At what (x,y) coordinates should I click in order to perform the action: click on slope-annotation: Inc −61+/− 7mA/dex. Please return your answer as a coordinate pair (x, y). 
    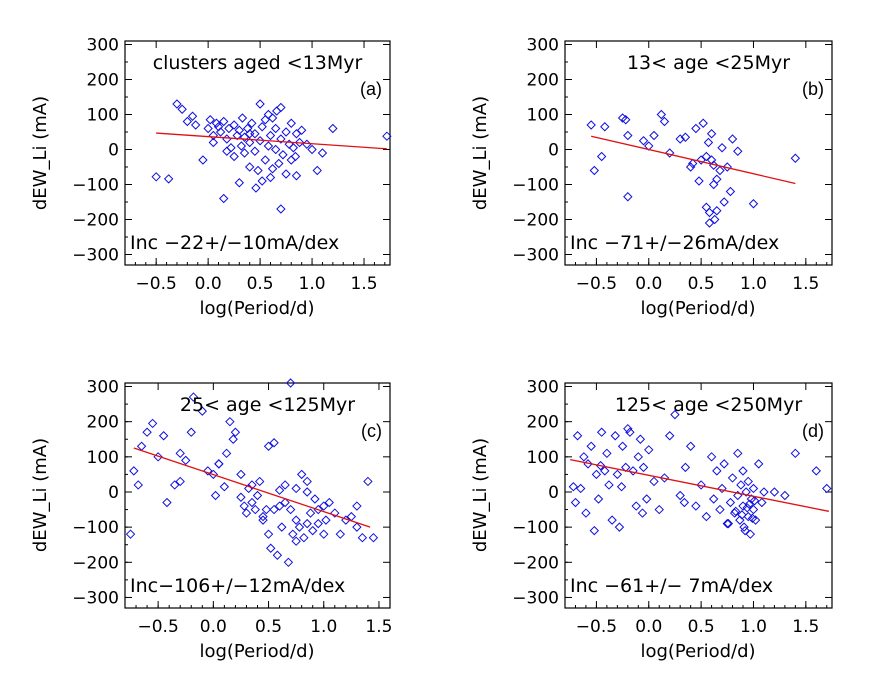
    Looking at the image, I should click on (671, 586).